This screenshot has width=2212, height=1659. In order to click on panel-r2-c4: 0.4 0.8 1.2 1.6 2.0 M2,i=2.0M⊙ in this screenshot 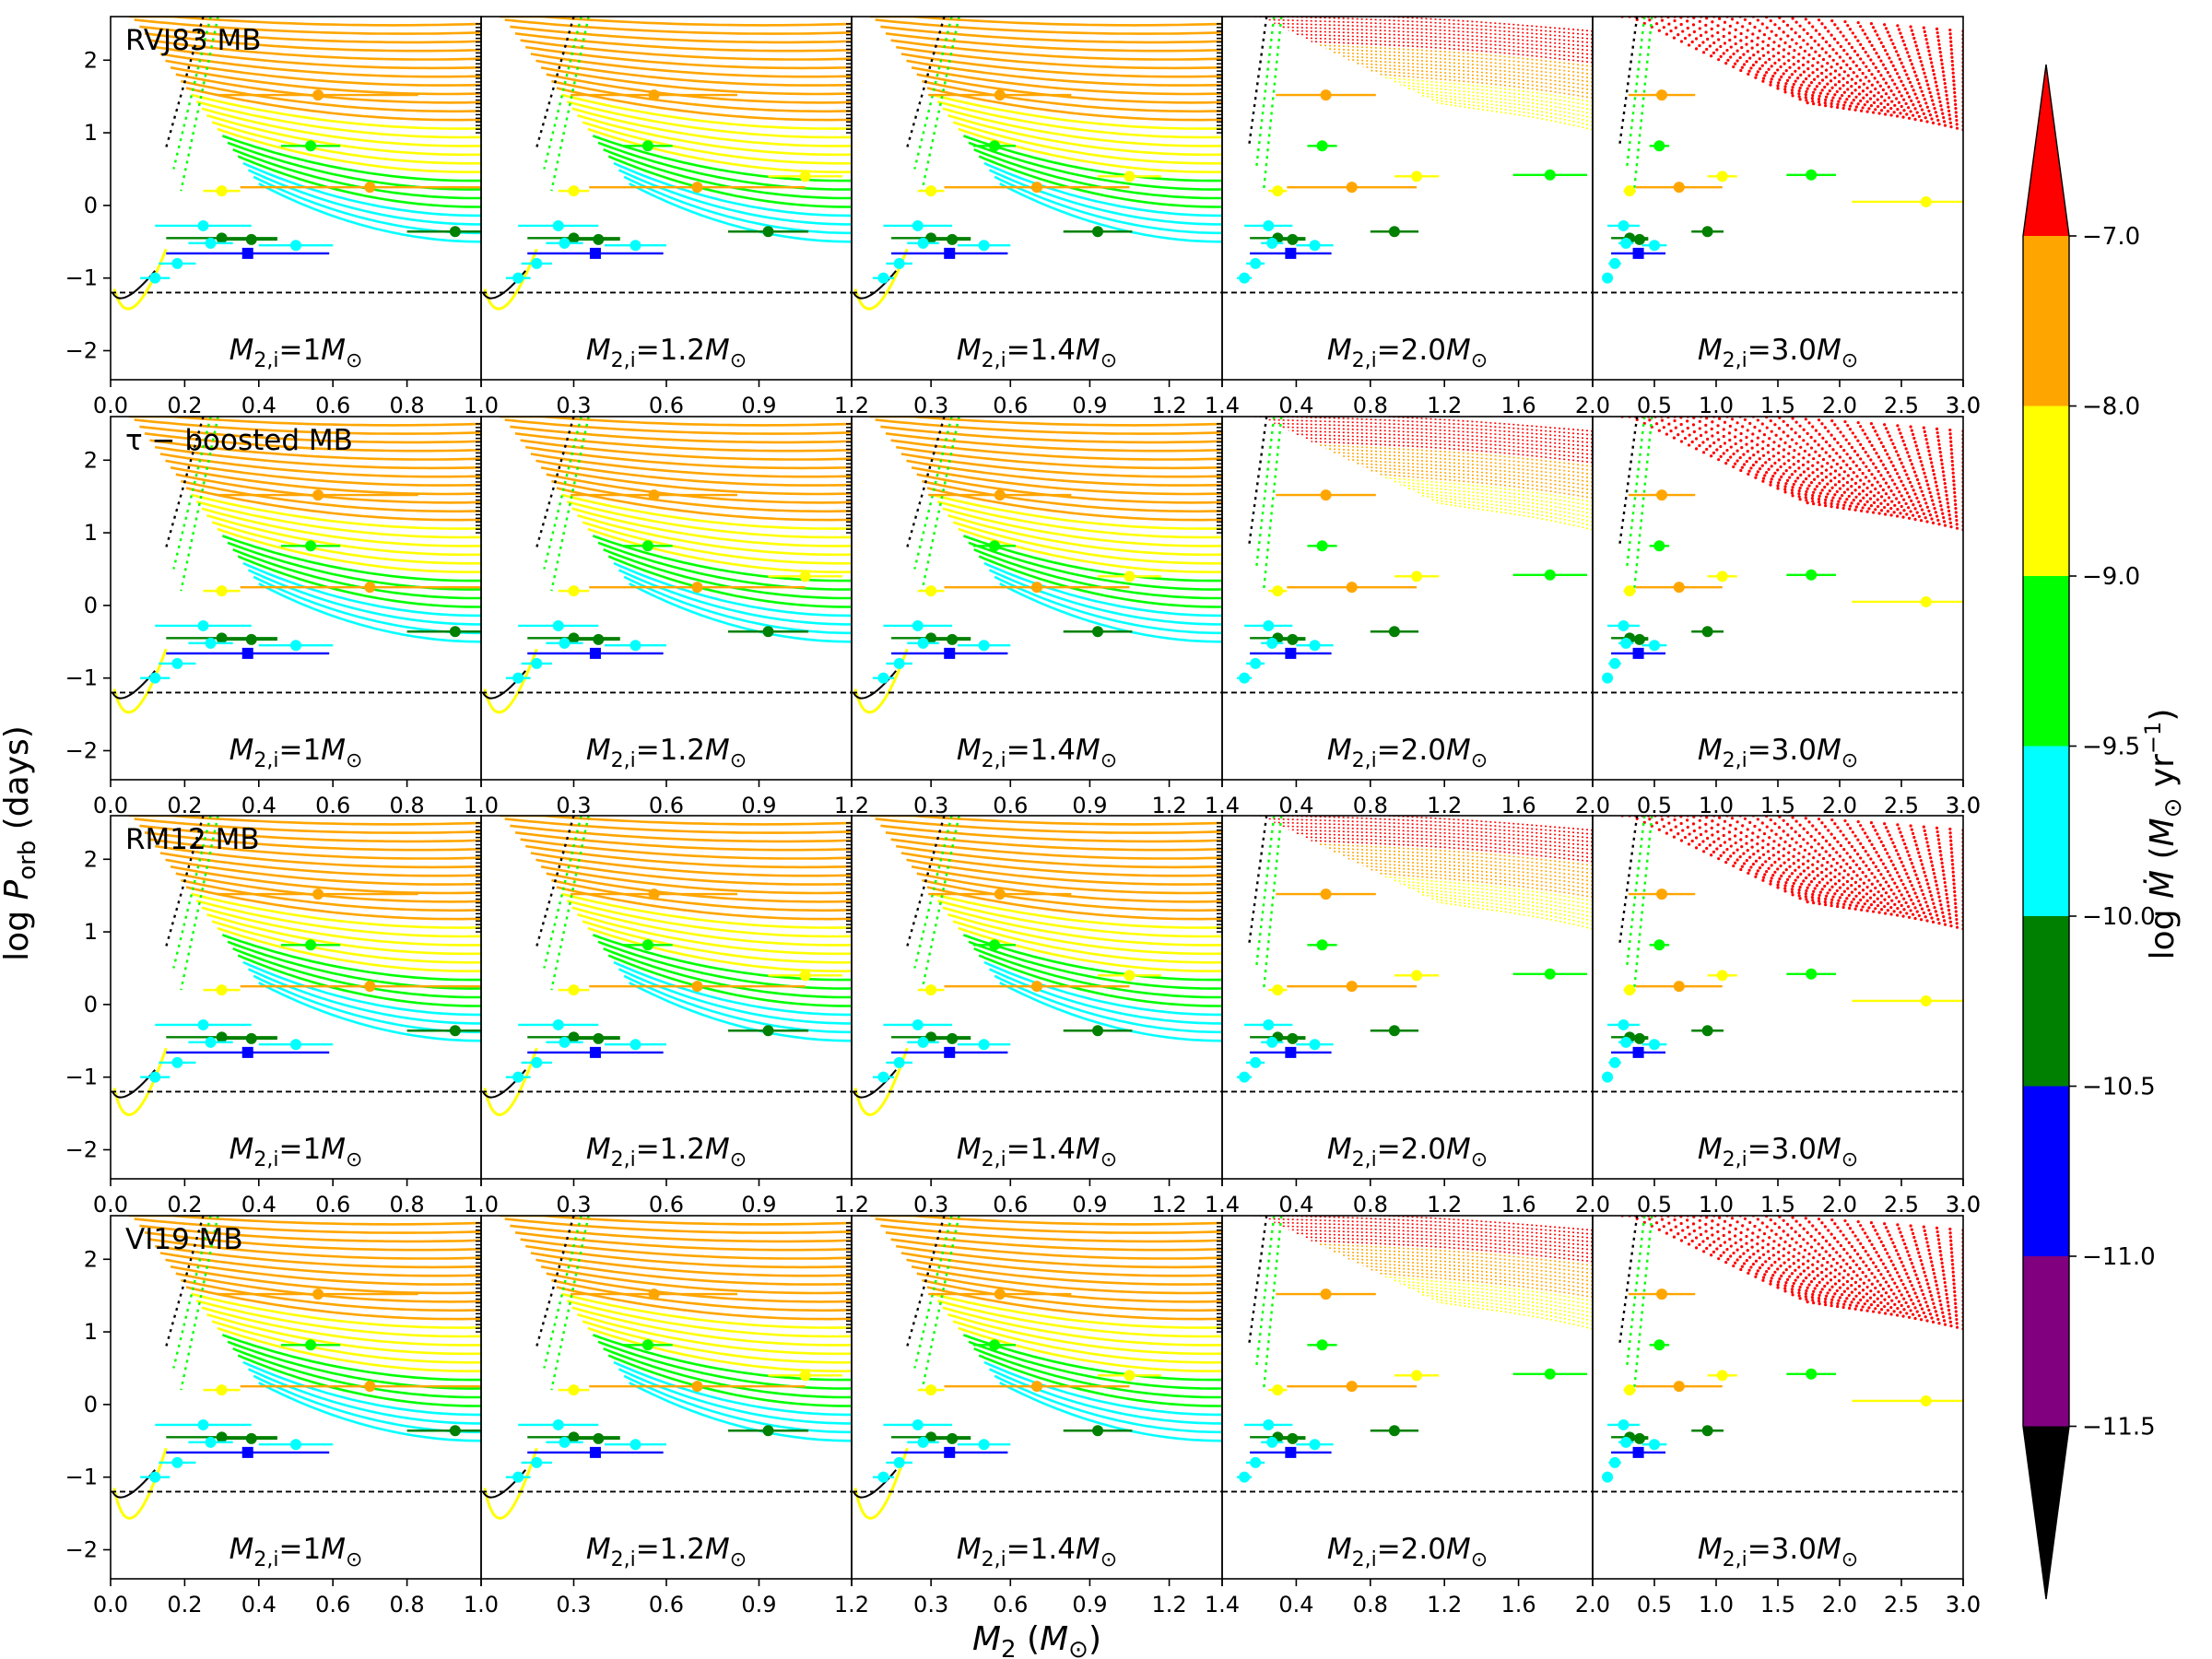, I will do `click(1415, 617)`.